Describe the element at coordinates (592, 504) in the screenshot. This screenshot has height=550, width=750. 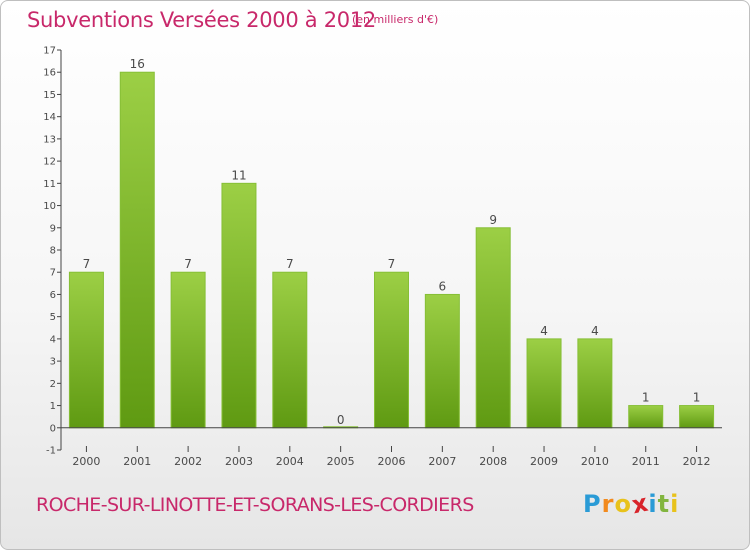
I see `logo-letter: P` at that location.